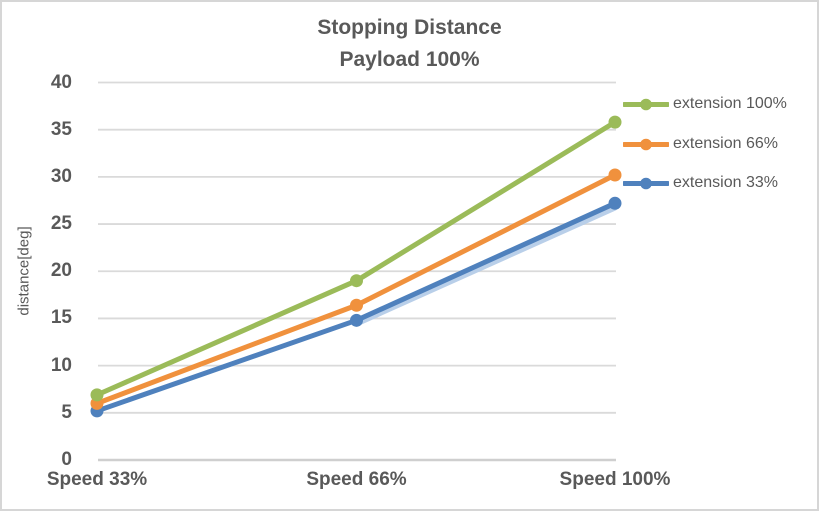 This screenshot has width=819, height=511. What do you see at coordinates (615, 479) in the screenshot?
I see `x-category-label: Speed 100%` at bounding box center [615, 479].